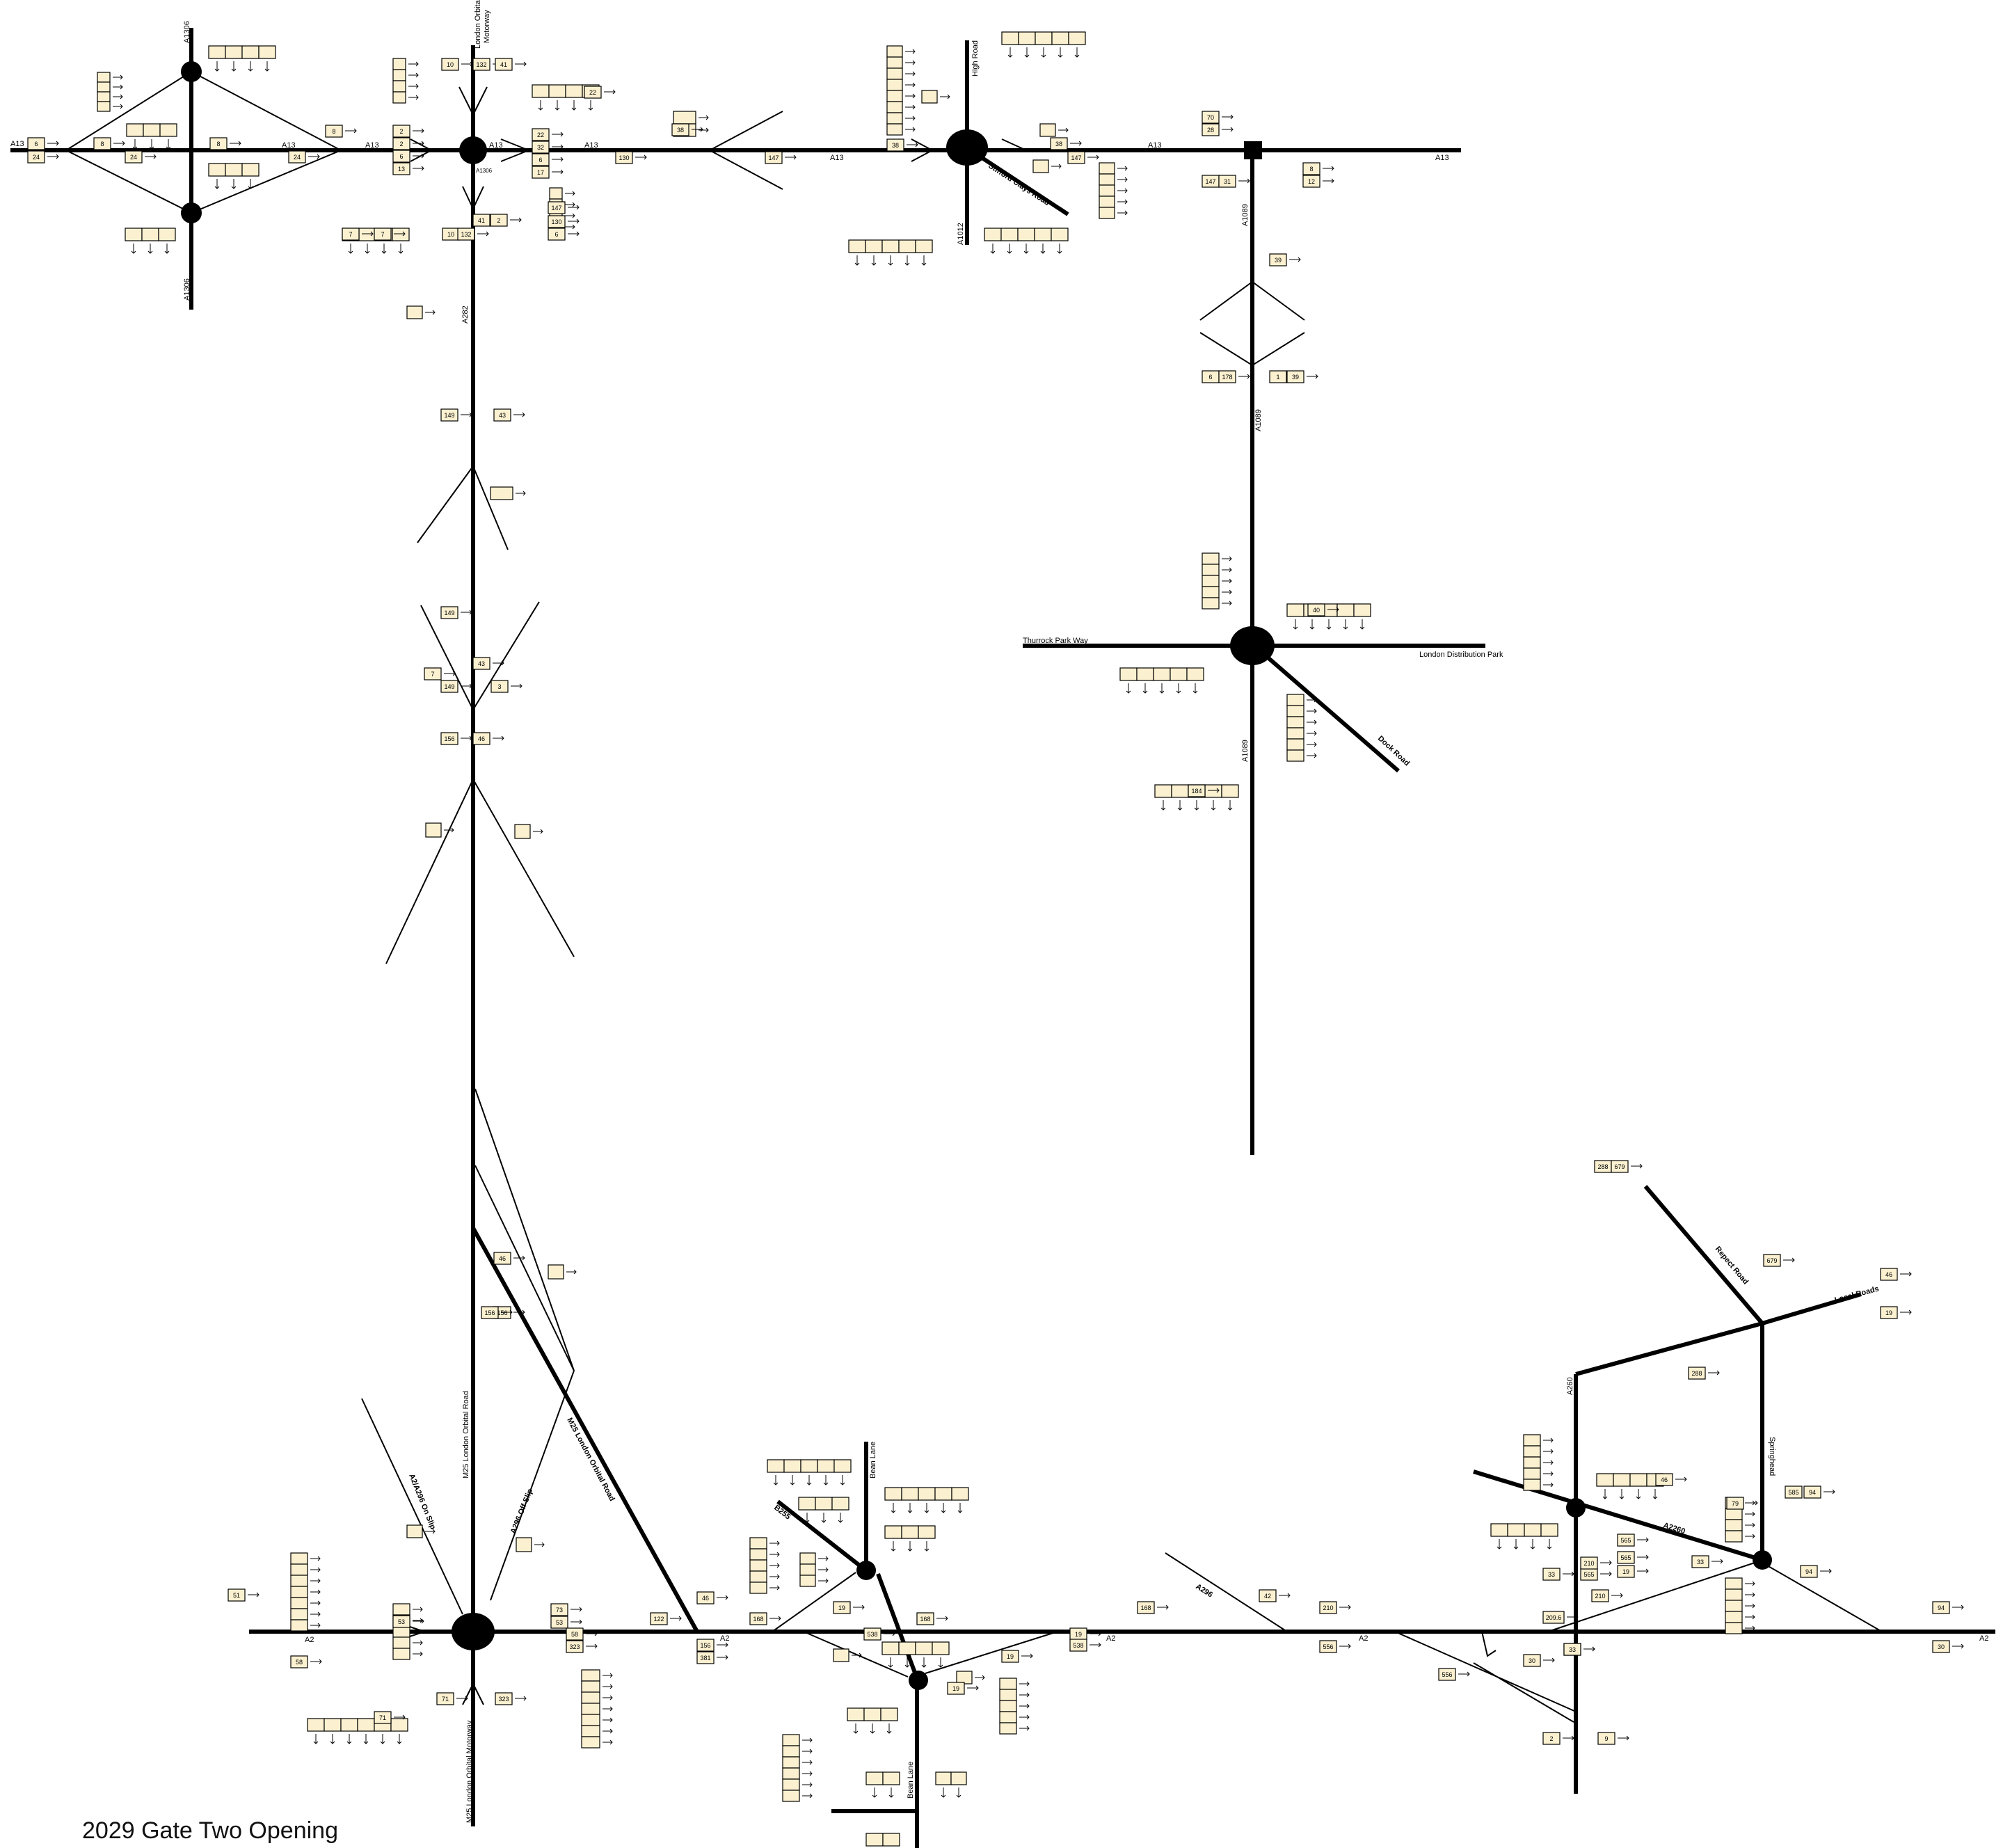  I want to click on count-value: 24, so click(133, 157).